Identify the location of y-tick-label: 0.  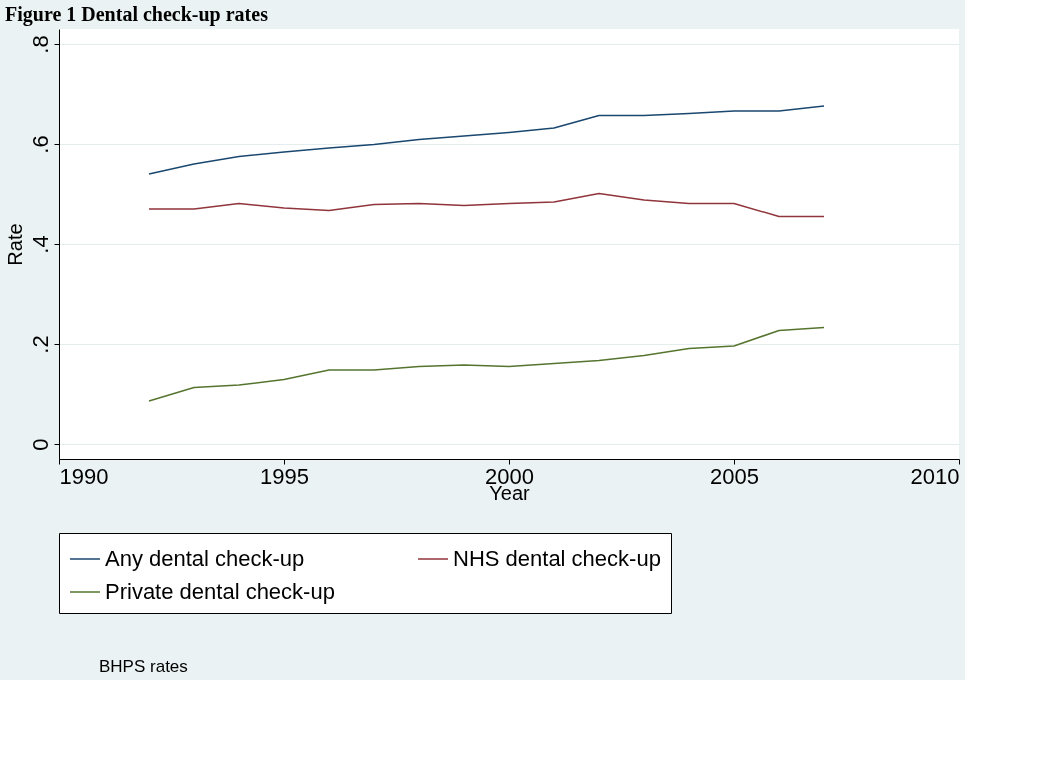
(40, 444).